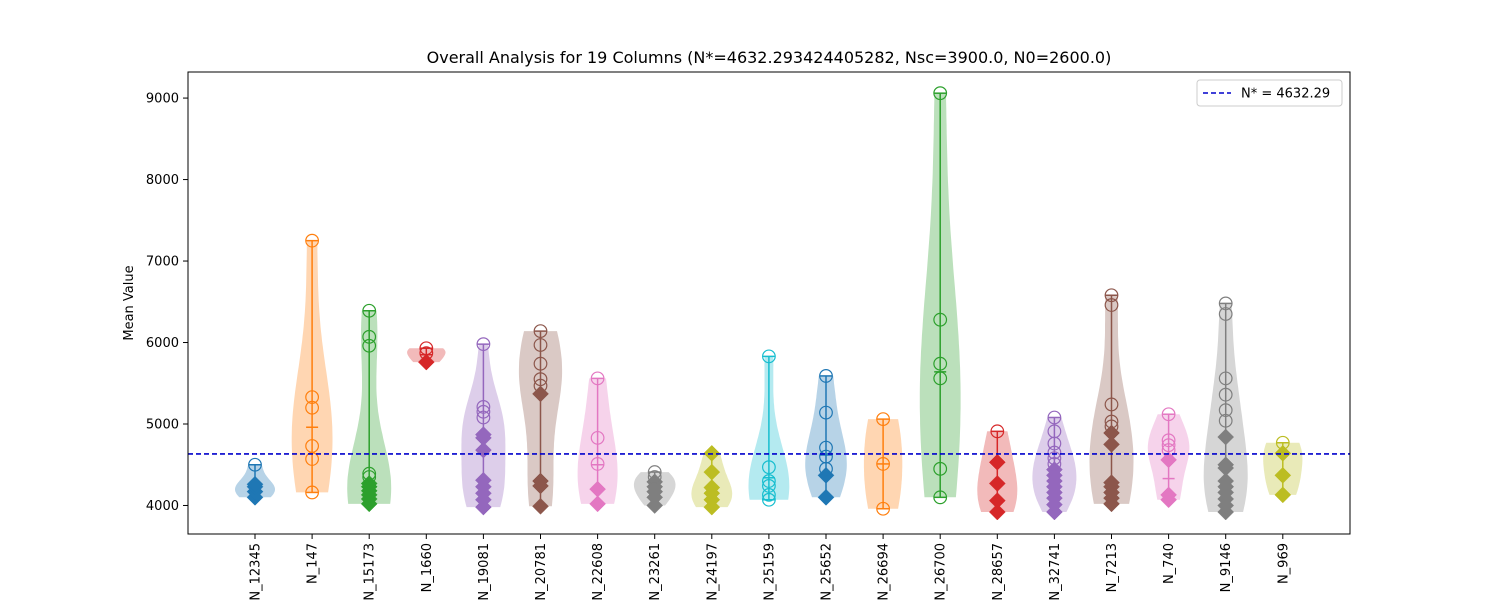 The width and height of the screenshot is (1500, 600). What do you see at coordinates (162, 425) in the screenshot?
I see `y-tick-label: 5000` at bounding box center [162, 425].